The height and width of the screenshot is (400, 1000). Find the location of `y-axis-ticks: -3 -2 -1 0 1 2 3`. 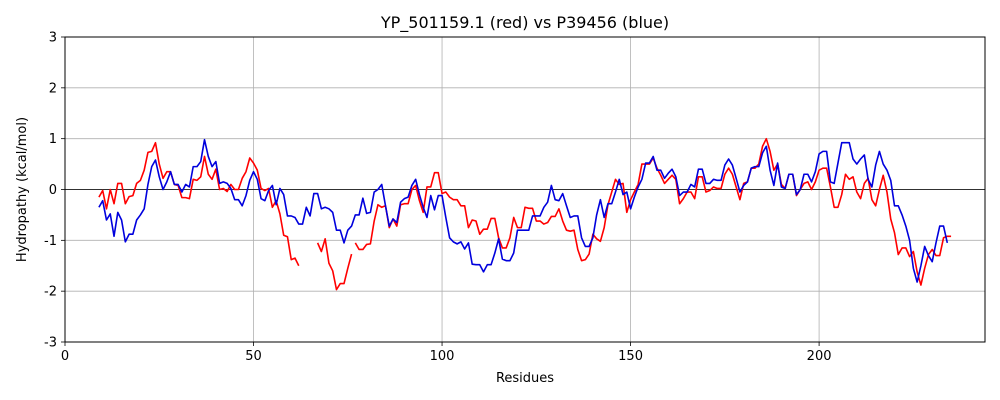

y-axis-ticks: -3 -2 -1 0 1 2 3 is located at coordinates (54, 191).